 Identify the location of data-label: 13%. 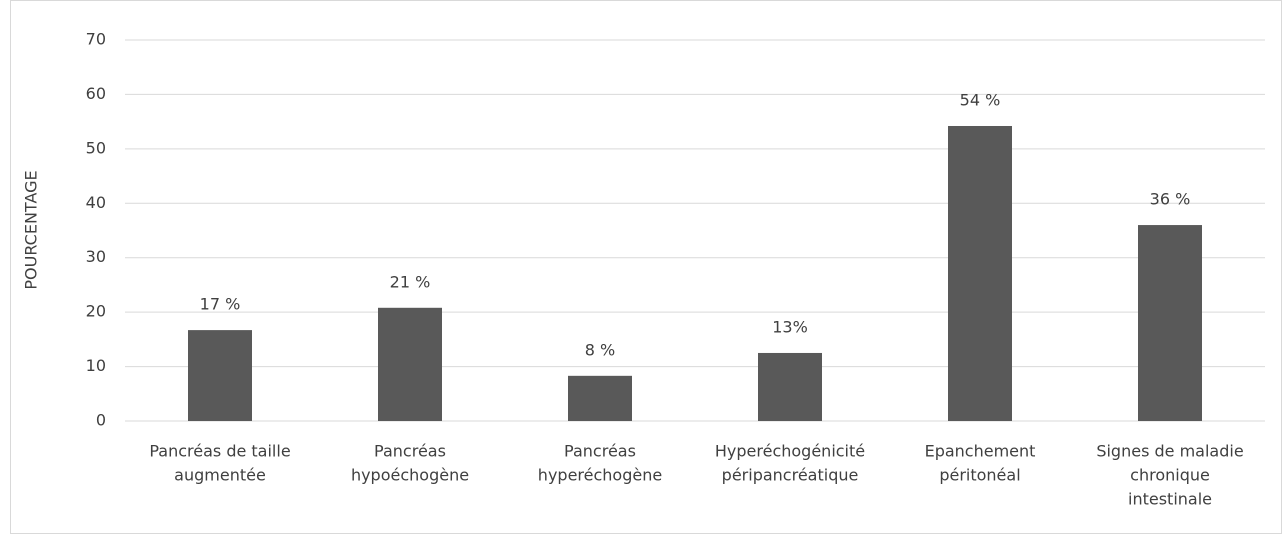
(790, 326).